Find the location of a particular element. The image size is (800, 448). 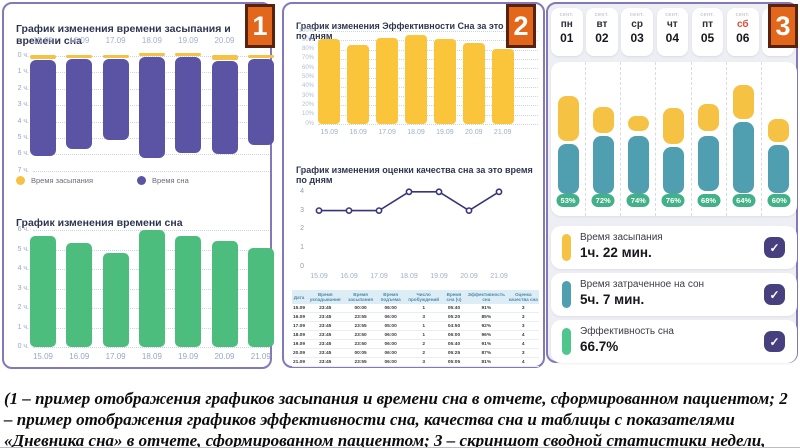

day-card: сент. пт 05 is located at coordinates (707, 32).